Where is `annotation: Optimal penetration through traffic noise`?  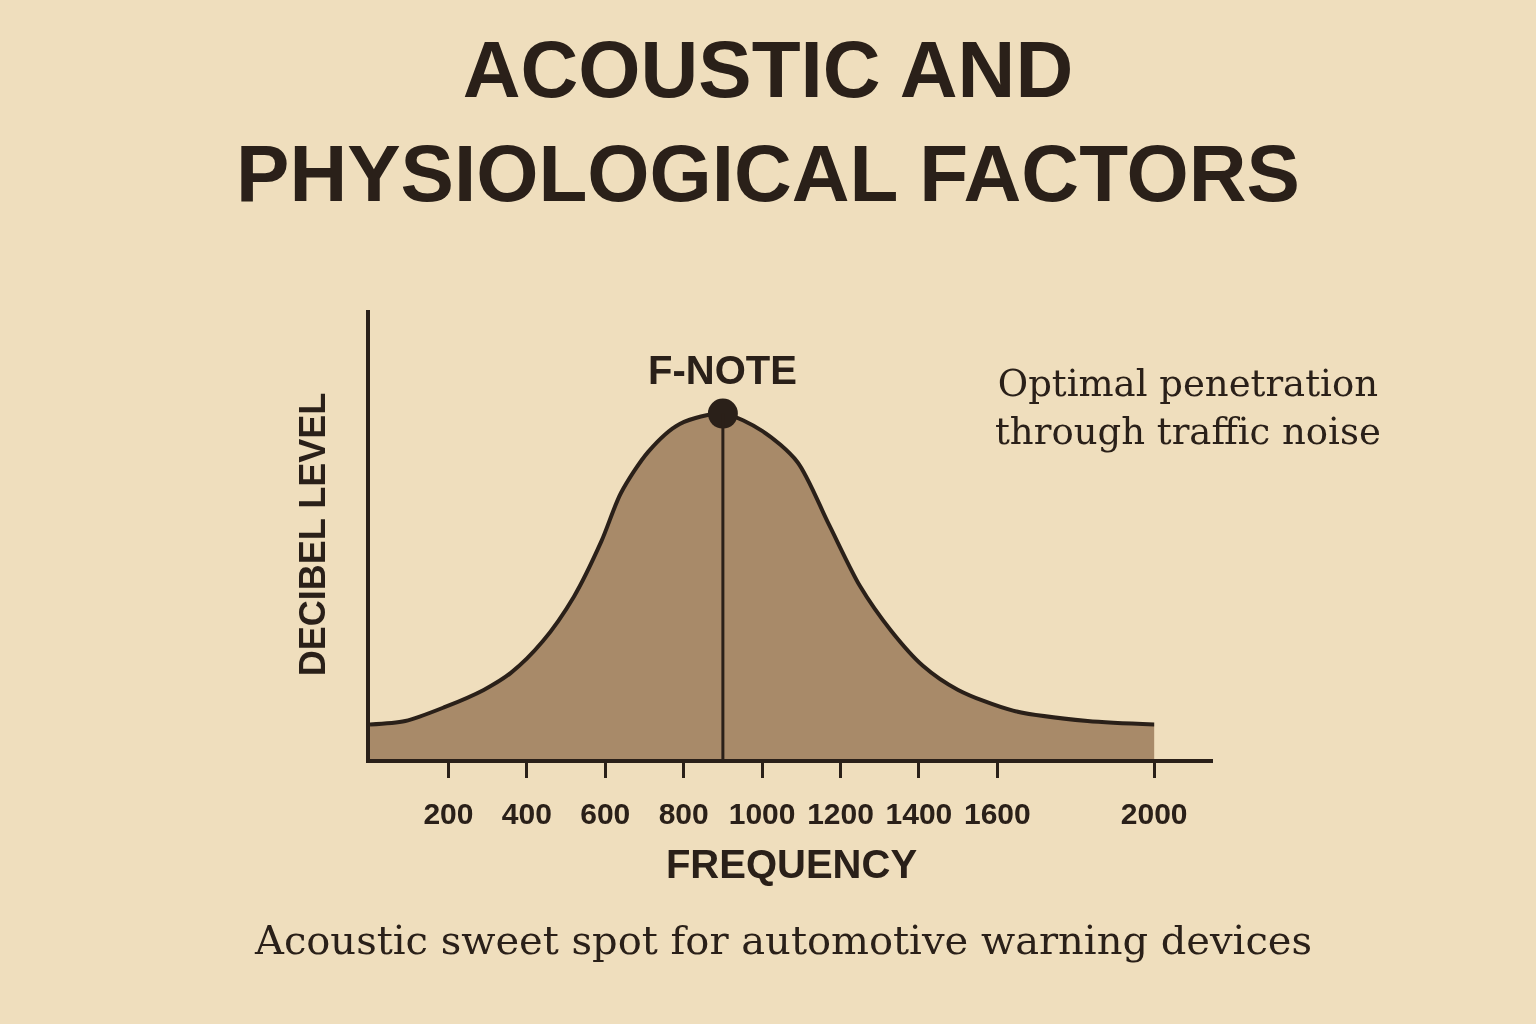 annotation: Optimal penetration through traffic noise is located at coordinates (1188, 408).